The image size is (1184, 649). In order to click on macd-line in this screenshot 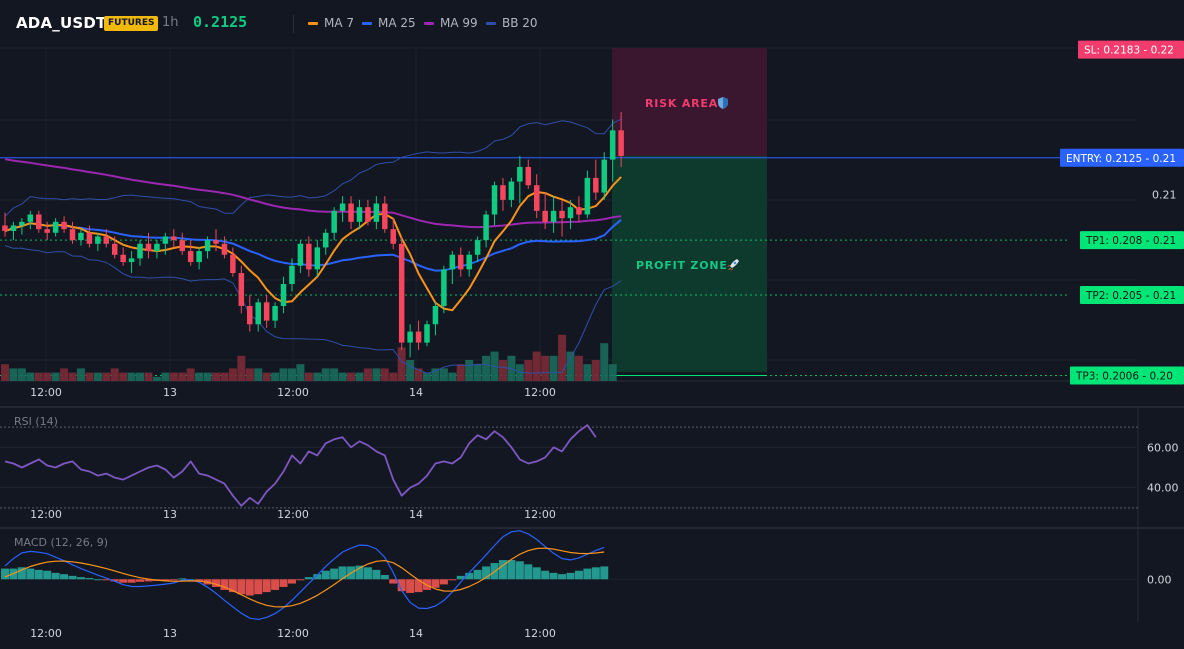, I will do `click(304, 575)`.